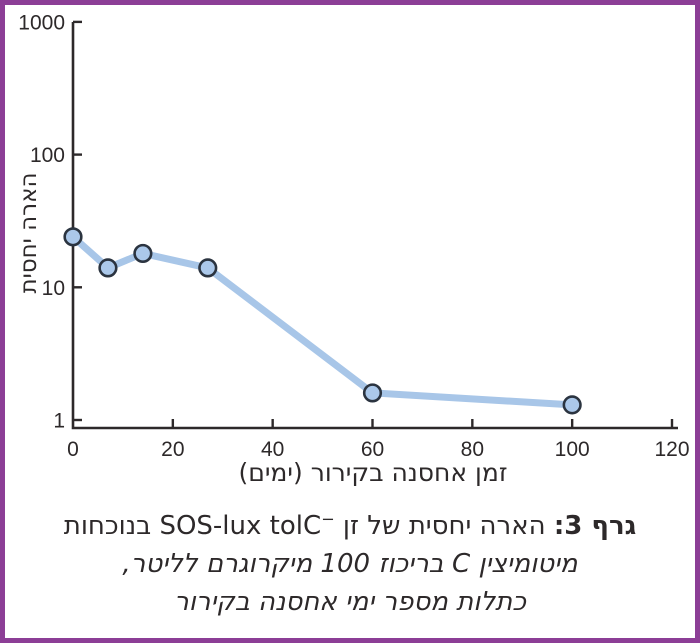 The height and width of the screenshot is (643, 700). I want to click on strain-name: SOS-lux tolC−, so click(246, 526).